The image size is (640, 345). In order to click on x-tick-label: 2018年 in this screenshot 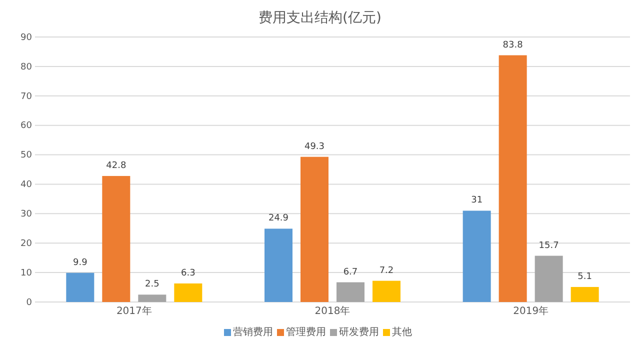, I will do `click(332, 311)`.